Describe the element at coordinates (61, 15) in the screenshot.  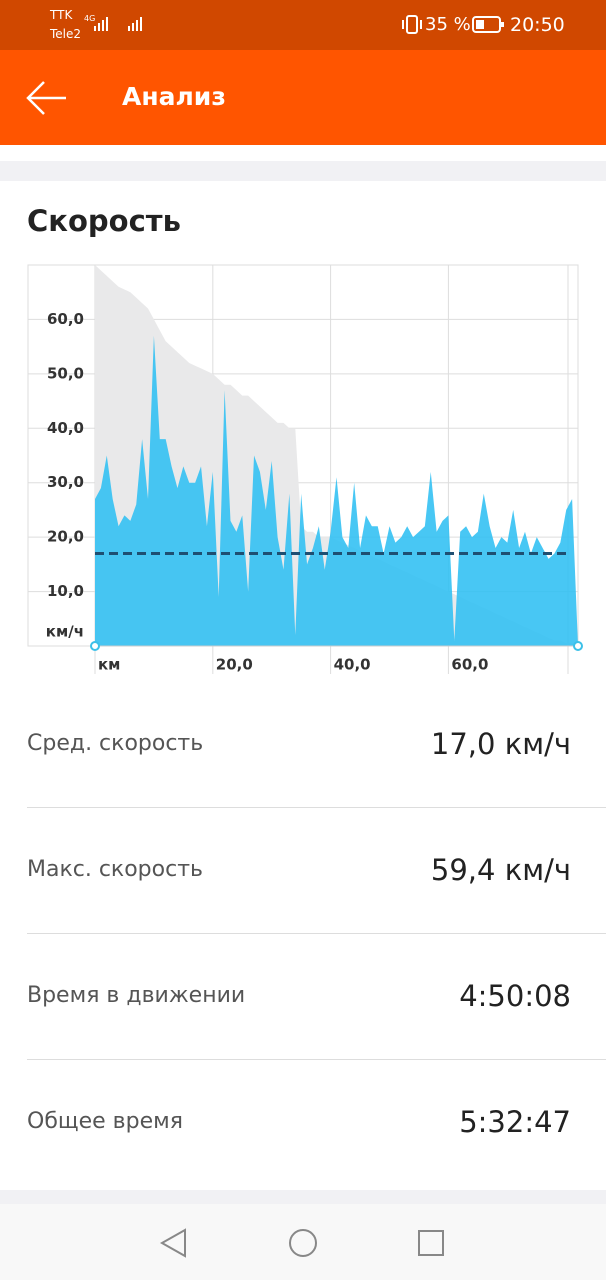
I see `carrier: TTK` at that location.